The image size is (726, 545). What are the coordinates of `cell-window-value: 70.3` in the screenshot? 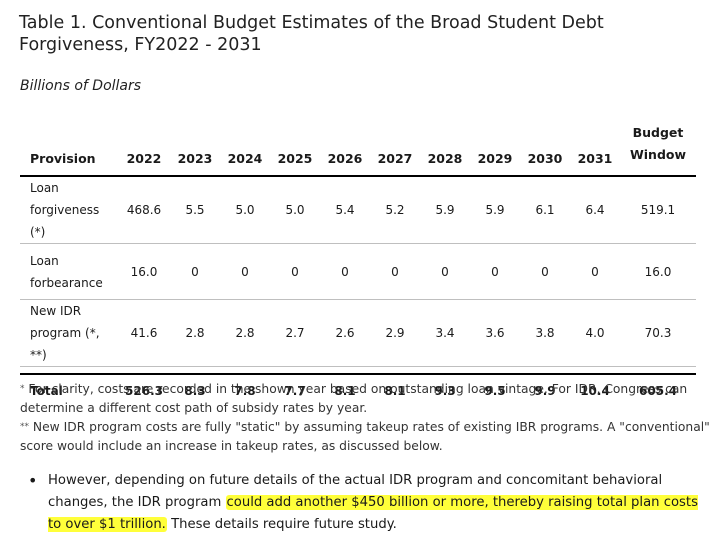 It's located at (658, 333).